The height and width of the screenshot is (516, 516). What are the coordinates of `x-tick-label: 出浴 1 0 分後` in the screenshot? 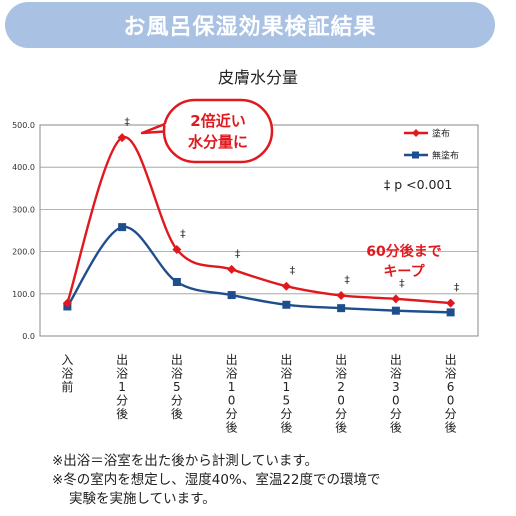 It's located at (232, 394).